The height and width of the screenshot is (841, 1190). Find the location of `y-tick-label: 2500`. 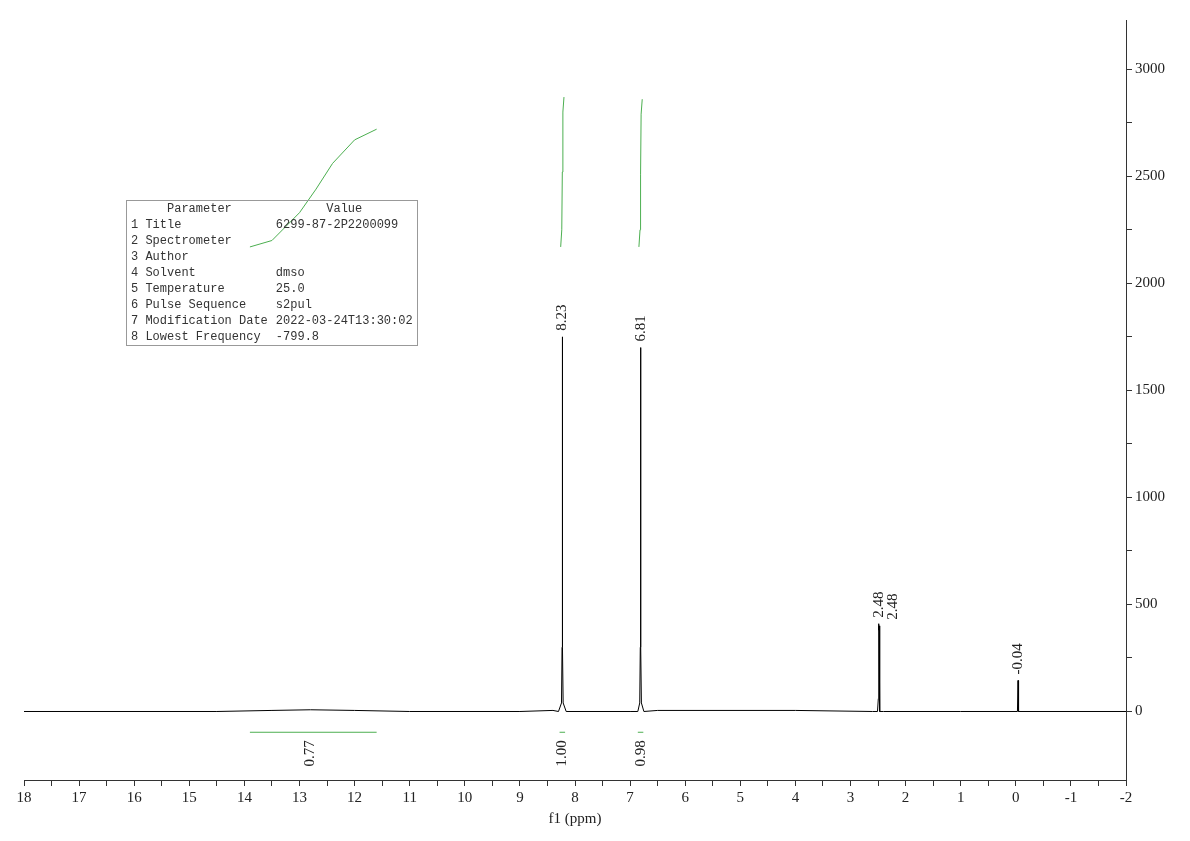

y-tick-label: 2500 is located at coordinates (1150, 175).